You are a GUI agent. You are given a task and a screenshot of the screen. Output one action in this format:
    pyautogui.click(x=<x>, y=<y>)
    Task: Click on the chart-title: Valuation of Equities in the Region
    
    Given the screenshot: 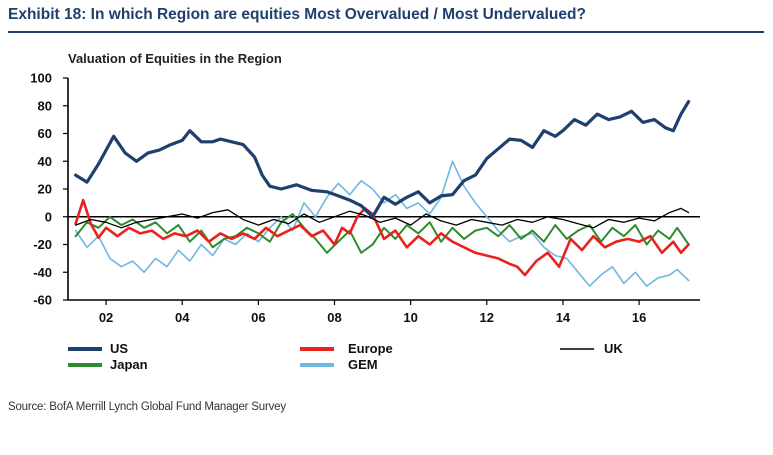 What is the action you would take?
    pyautogui.click(x=175, y=58)
    